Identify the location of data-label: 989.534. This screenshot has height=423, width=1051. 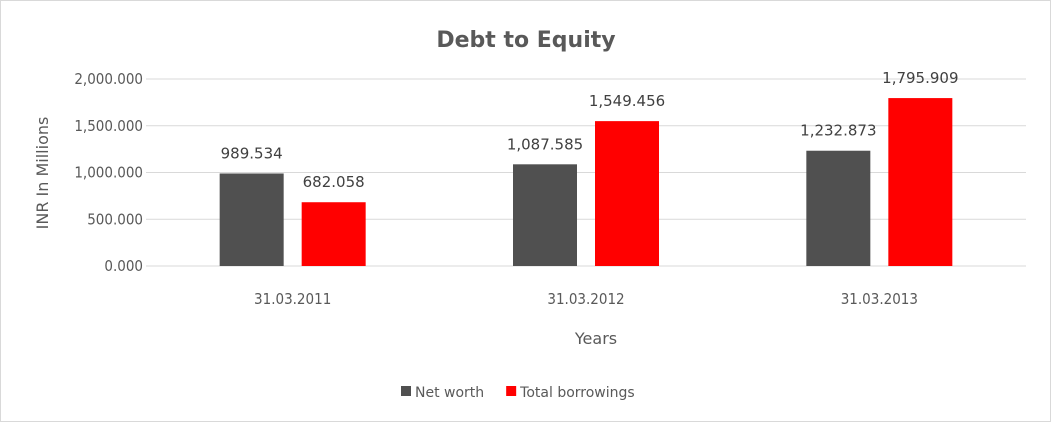
(252, 153).